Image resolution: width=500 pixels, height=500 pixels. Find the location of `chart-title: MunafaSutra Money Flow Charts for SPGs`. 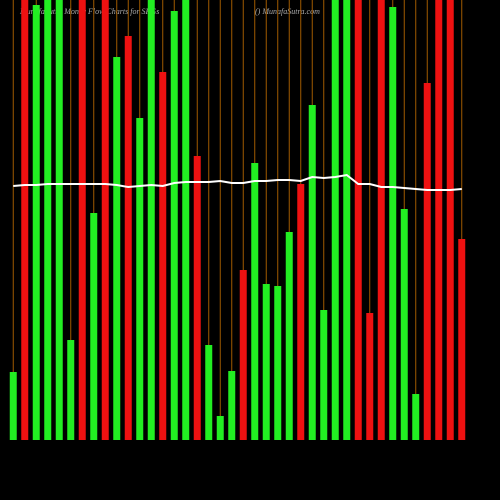

chart-title: MunafaSutra Money Flow Charts for SPGs is located at coordinates (89, 11).